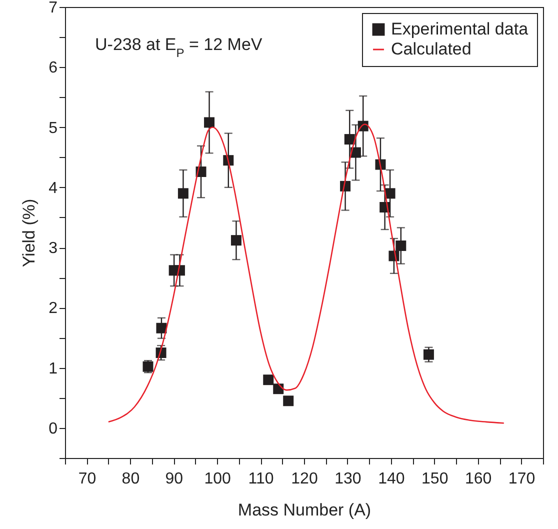  What do you see at coordinates (218, 479) in the screenshot?
I see `x-tick-label: 100` at bounding box center [218, 479].